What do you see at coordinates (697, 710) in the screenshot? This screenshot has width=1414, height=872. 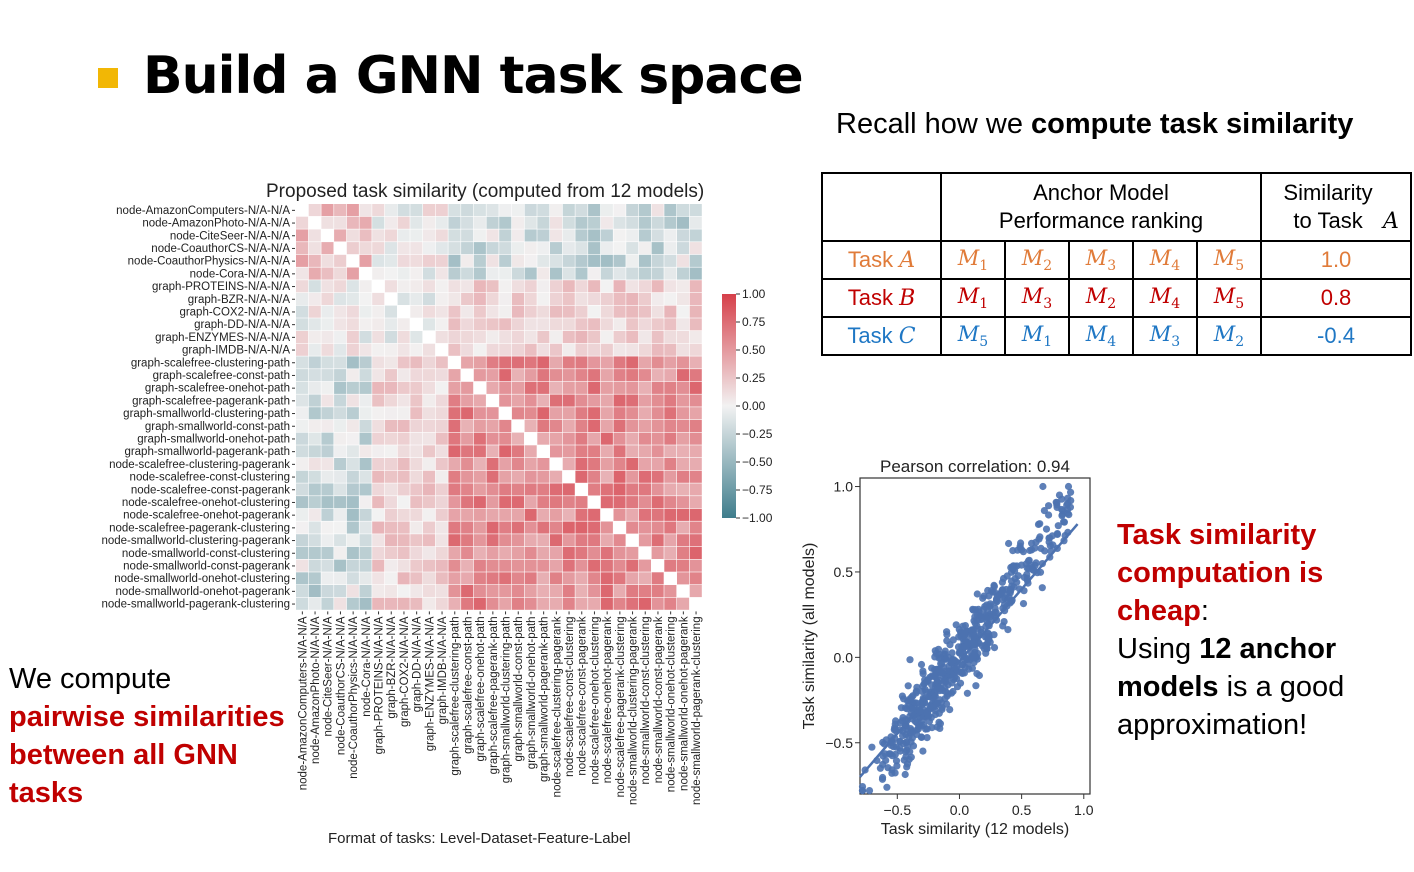 I see `heatmap-col-label: node-smallworld-pagerank-clustering` at bounding box center [697, 710].